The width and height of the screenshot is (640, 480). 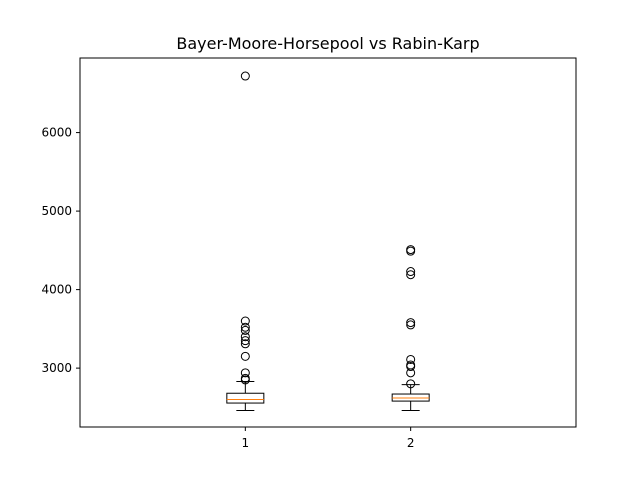 What do you see at coordinates (56, 290) in the screenshot?
I see `y-tick-label: 4000` at bounding box center [56, 290].